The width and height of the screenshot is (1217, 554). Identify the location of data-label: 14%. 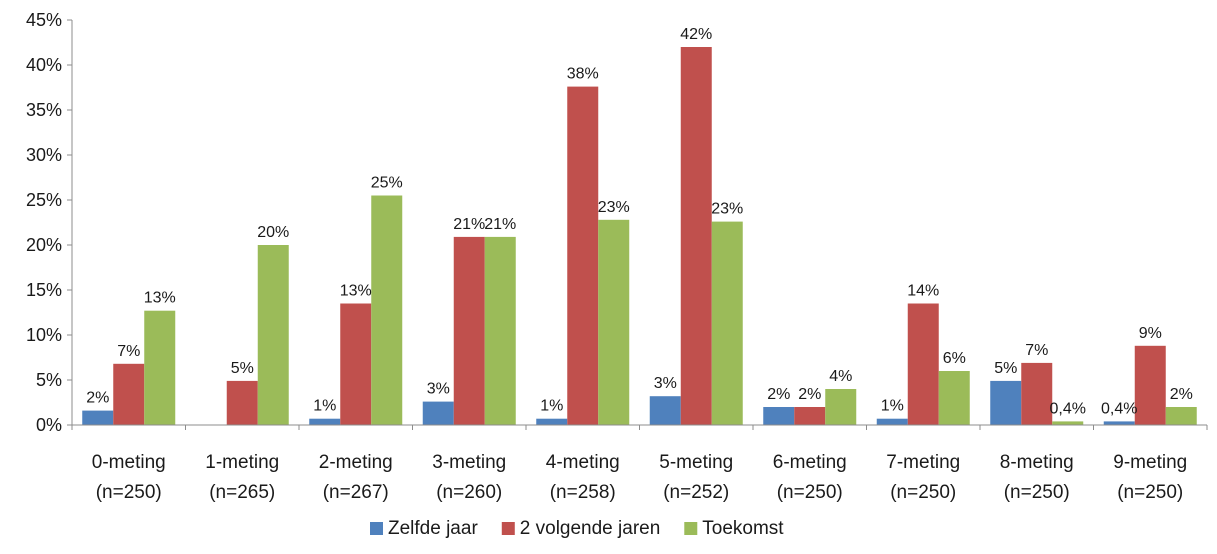
(923, 291).